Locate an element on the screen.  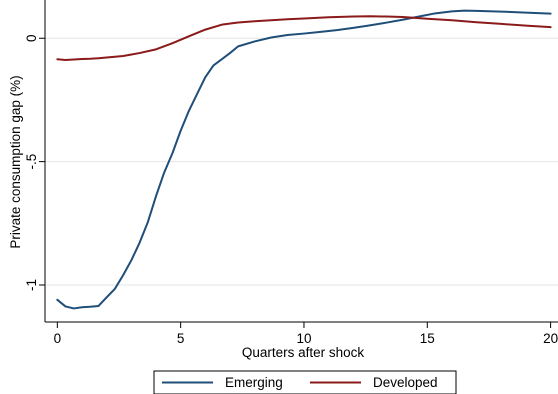
x-axis-label: Quarters after shock is located at coordinates (303, 352).